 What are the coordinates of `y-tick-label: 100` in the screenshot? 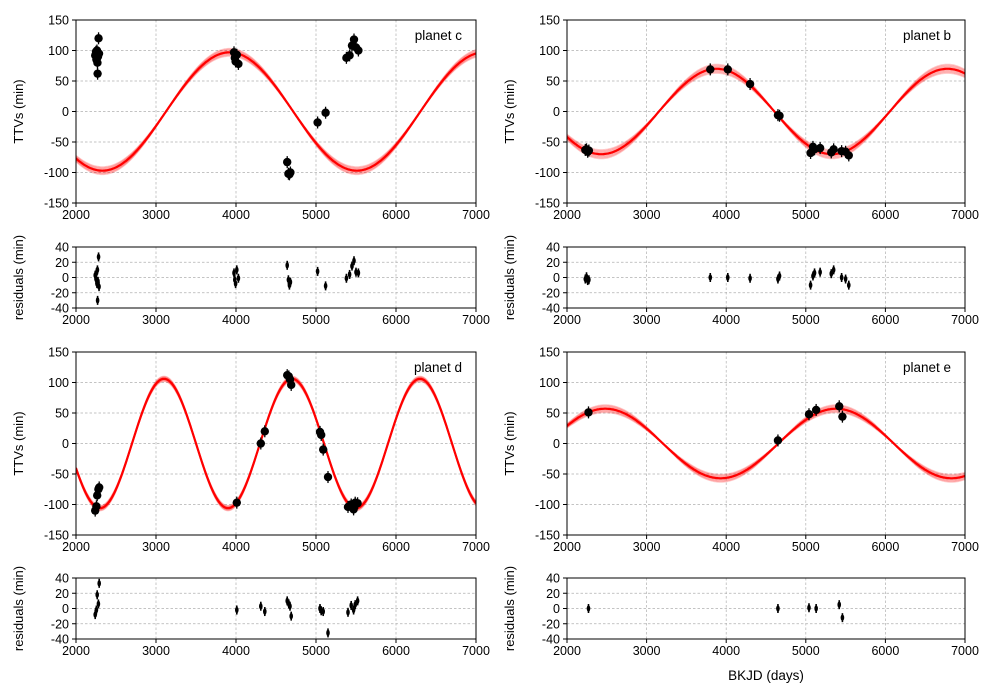 It's located at (58, 383).